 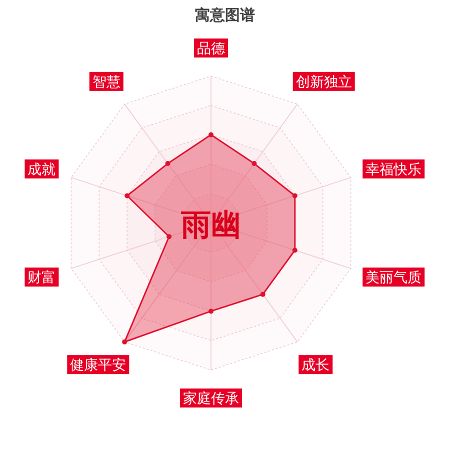 I want to click on label: 财富, so click(x=41, y=277).